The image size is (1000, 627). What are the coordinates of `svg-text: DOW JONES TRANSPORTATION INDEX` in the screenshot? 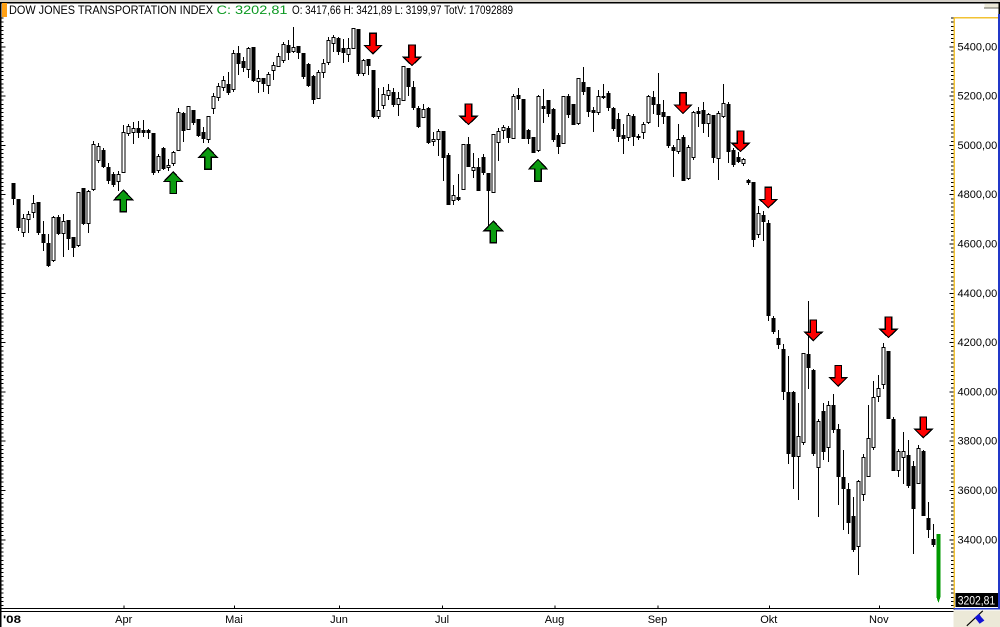 It's located at (111, 11).